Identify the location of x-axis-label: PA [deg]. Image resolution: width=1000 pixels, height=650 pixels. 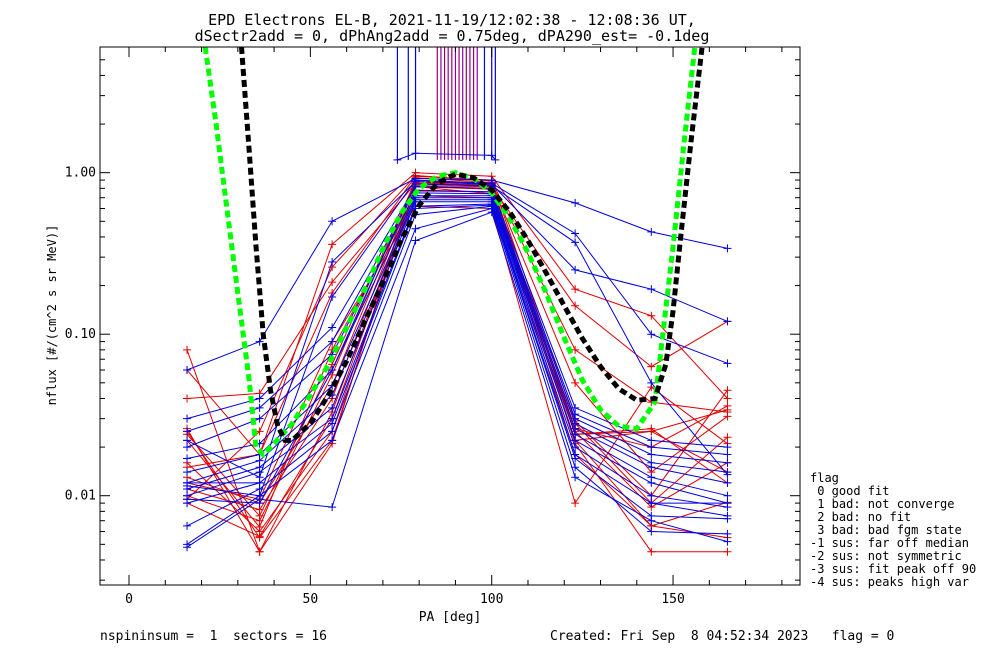
(450, 617).